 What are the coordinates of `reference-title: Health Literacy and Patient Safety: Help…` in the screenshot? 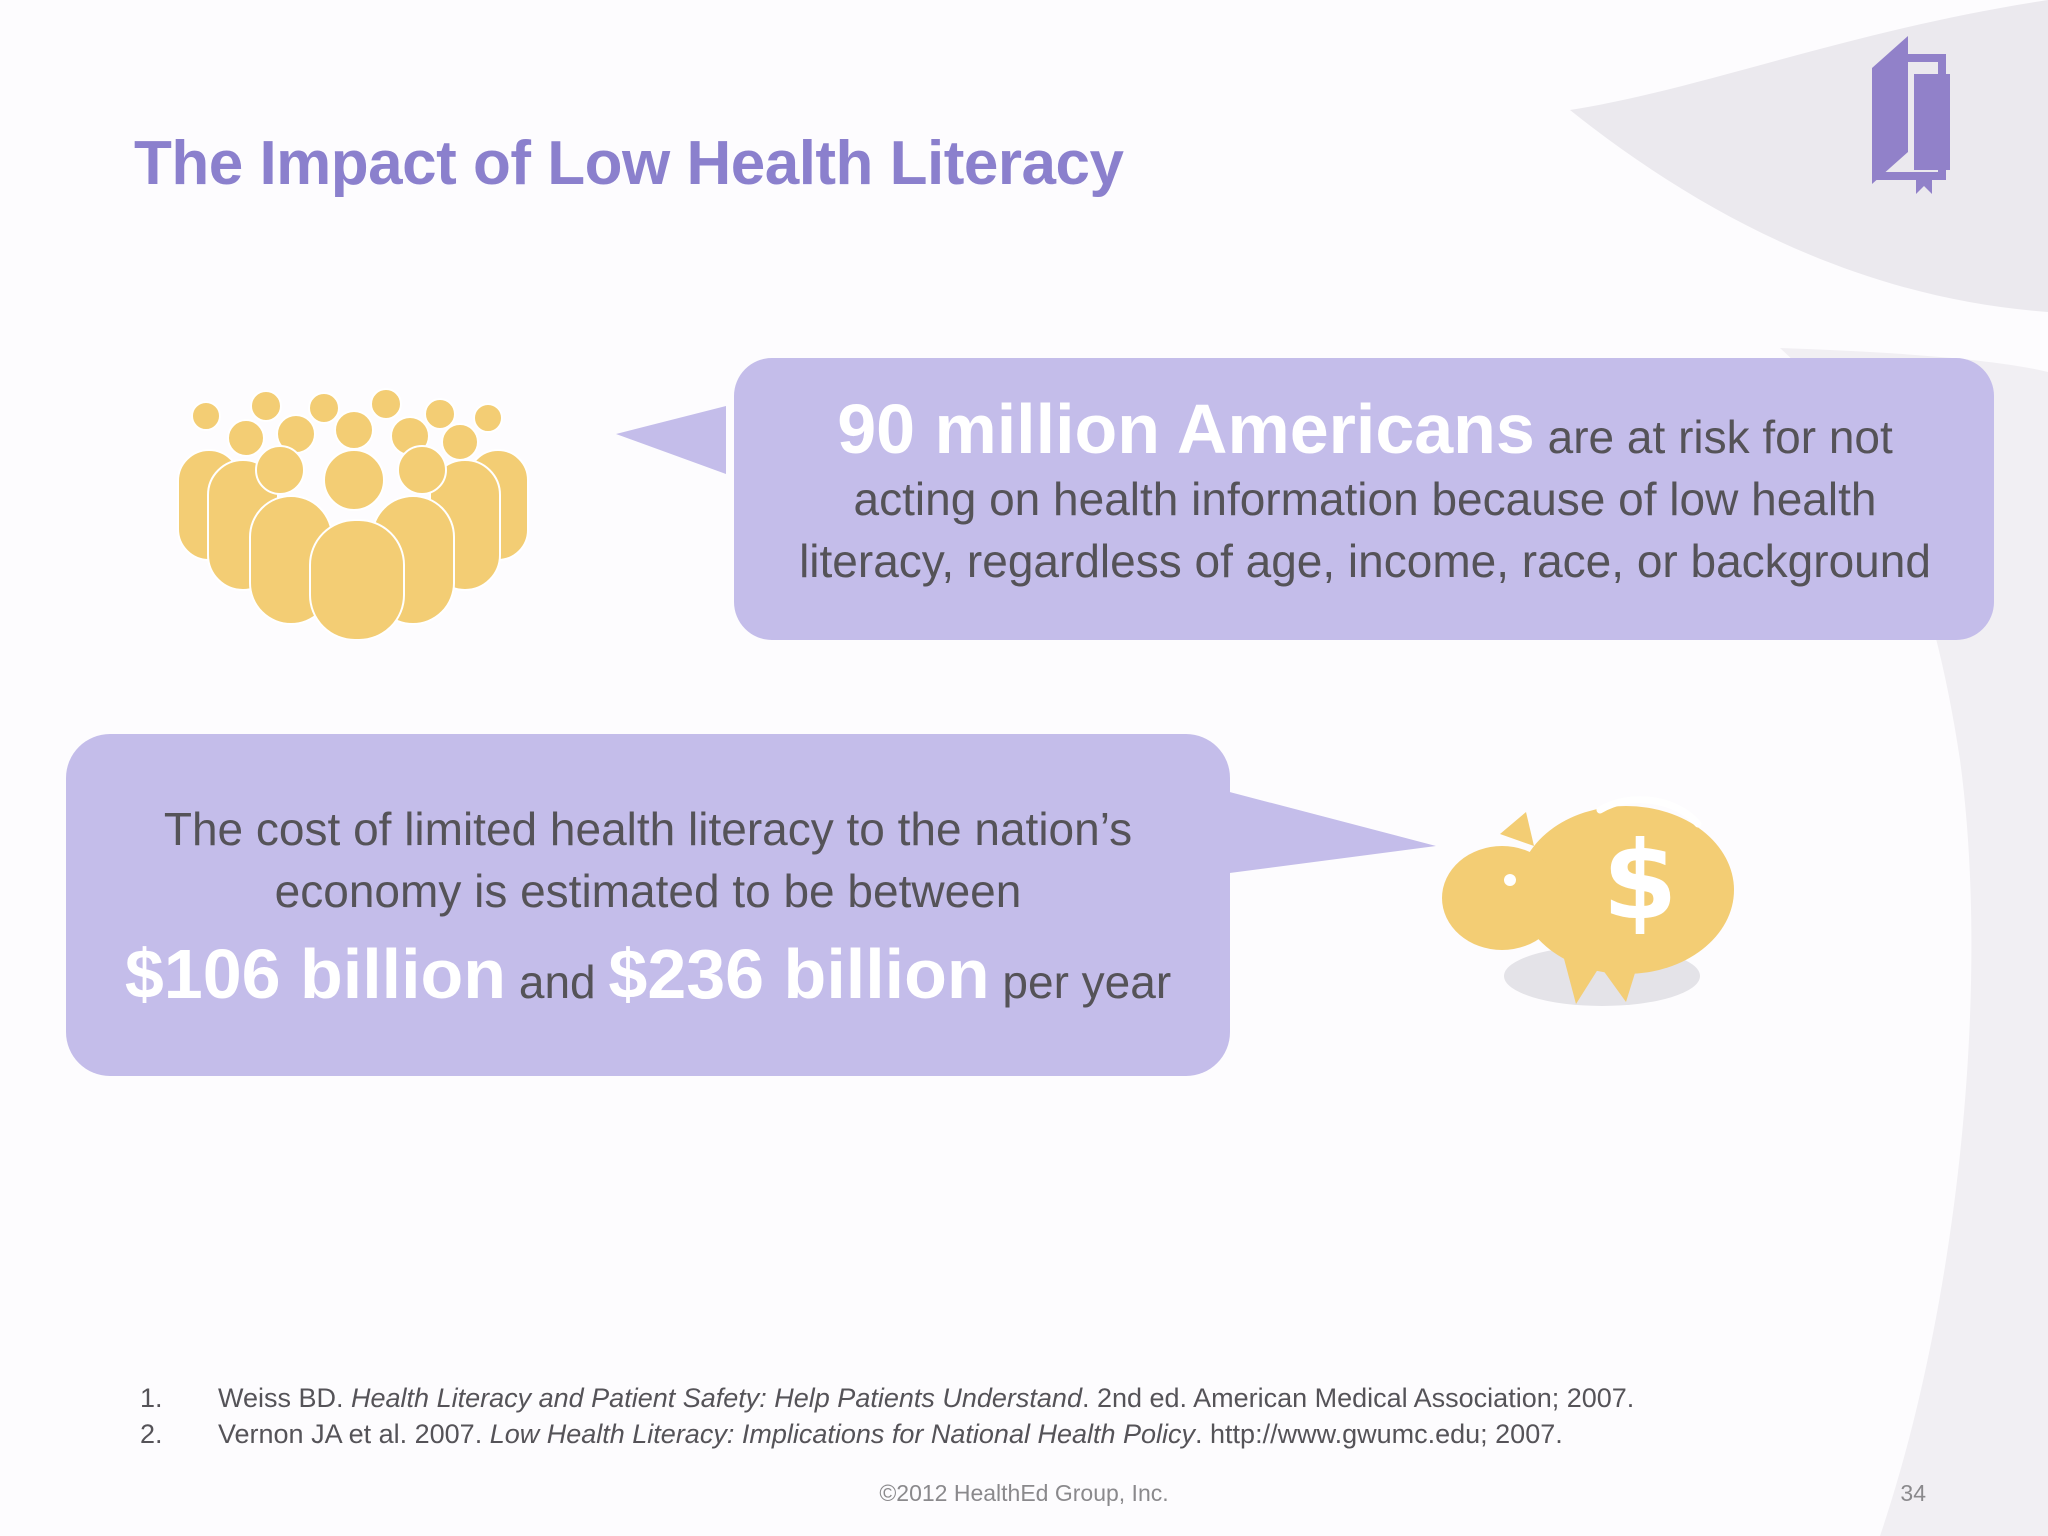 It's located at (716, 1398).